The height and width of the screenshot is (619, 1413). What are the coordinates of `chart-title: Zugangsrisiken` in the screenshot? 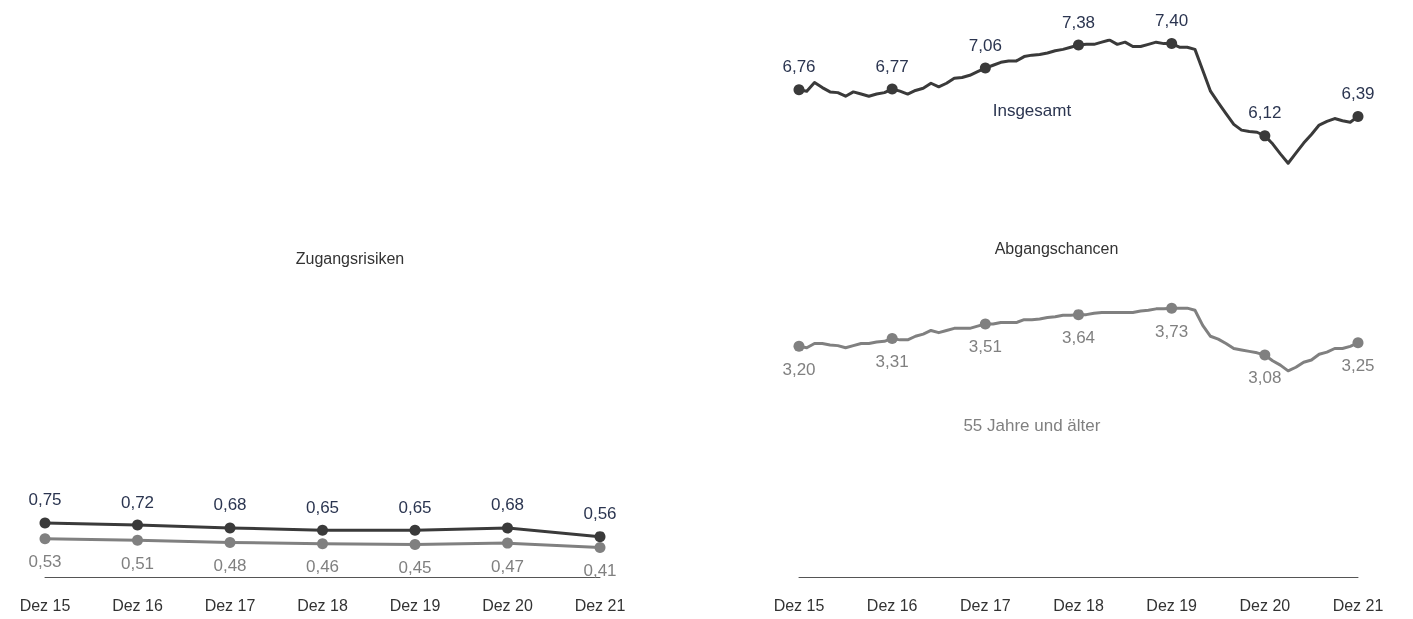 It's located at (350, 258).